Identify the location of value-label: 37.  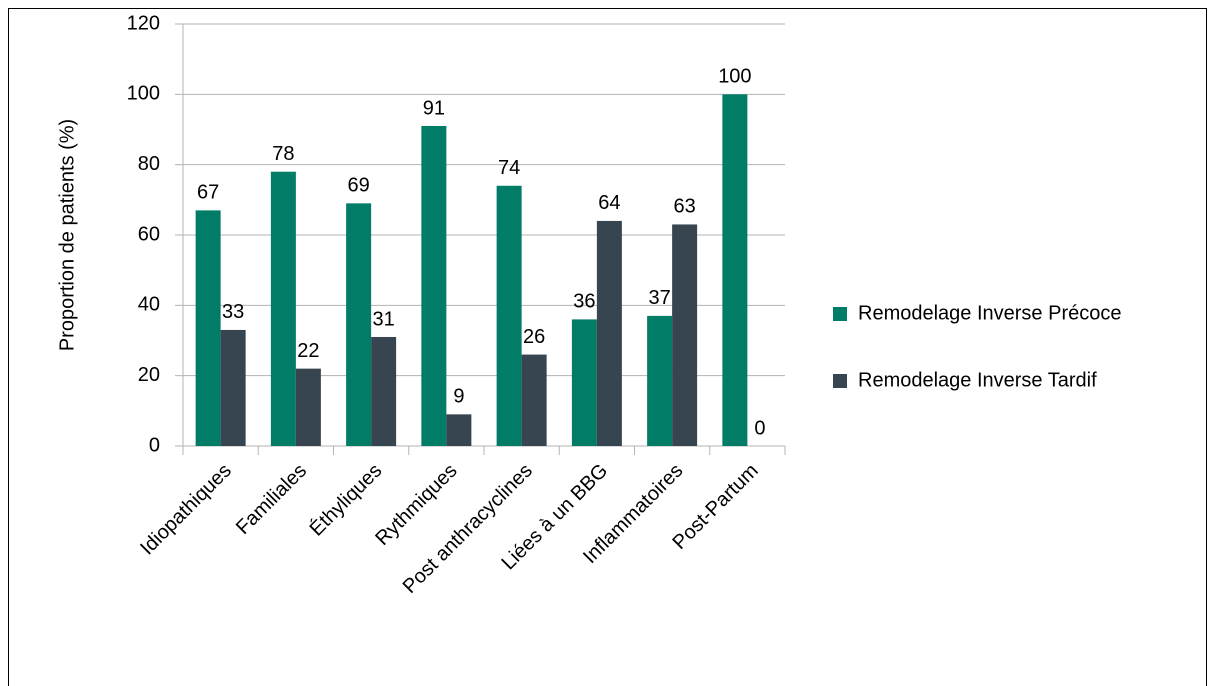
(660, 298).